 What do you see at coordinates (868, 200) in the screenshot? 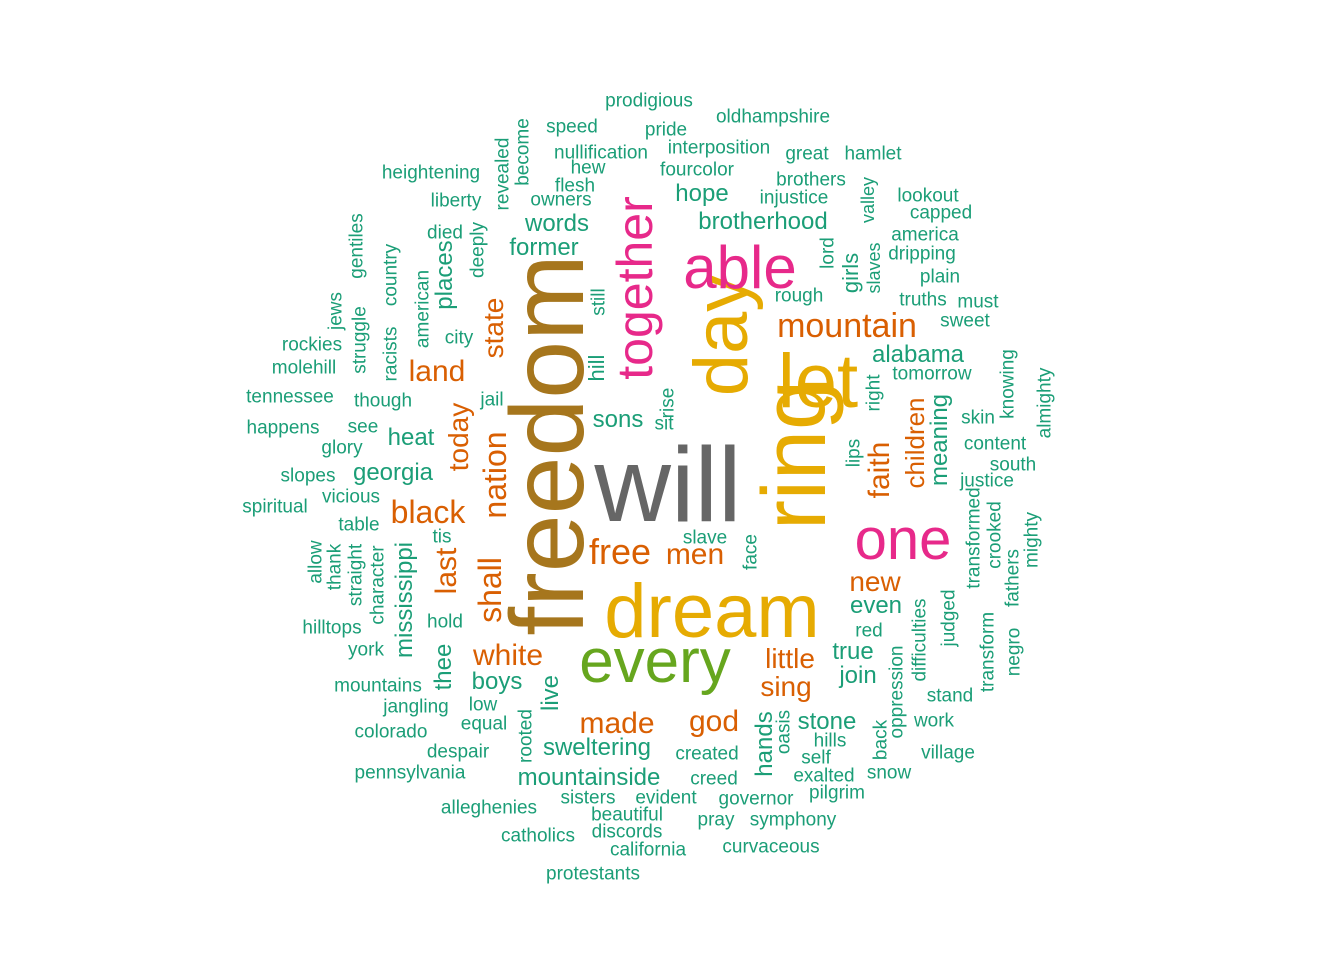
I see `word-valley: valley` at bounding box center [868, 200].